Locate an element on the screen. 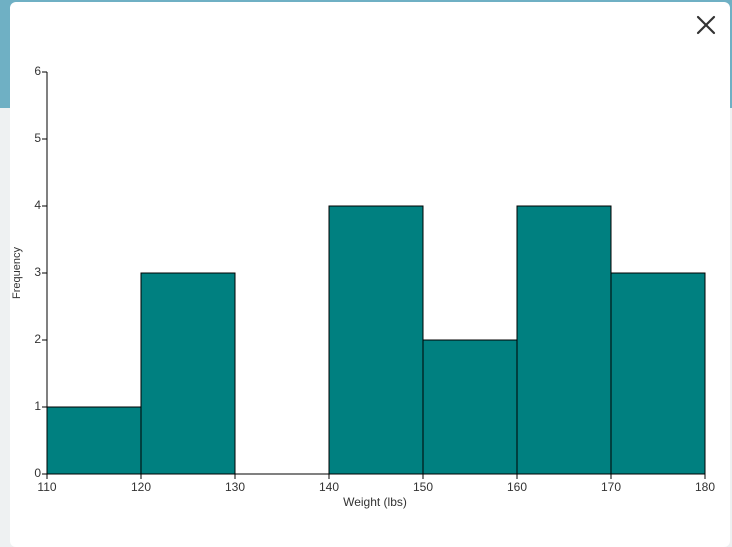 This screenshot has width=732, height=547. x-tick-label: 160 is located at coordinates (517, 487).